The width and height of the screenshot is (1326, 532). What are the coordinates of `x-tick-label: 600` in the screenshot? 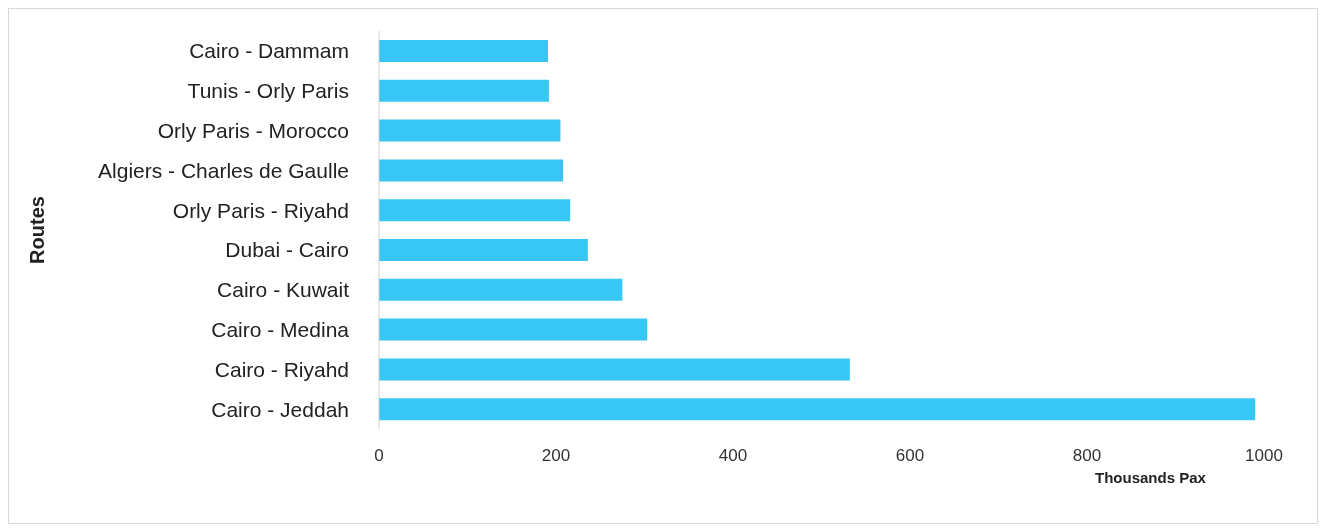 It's located at (910, 456).